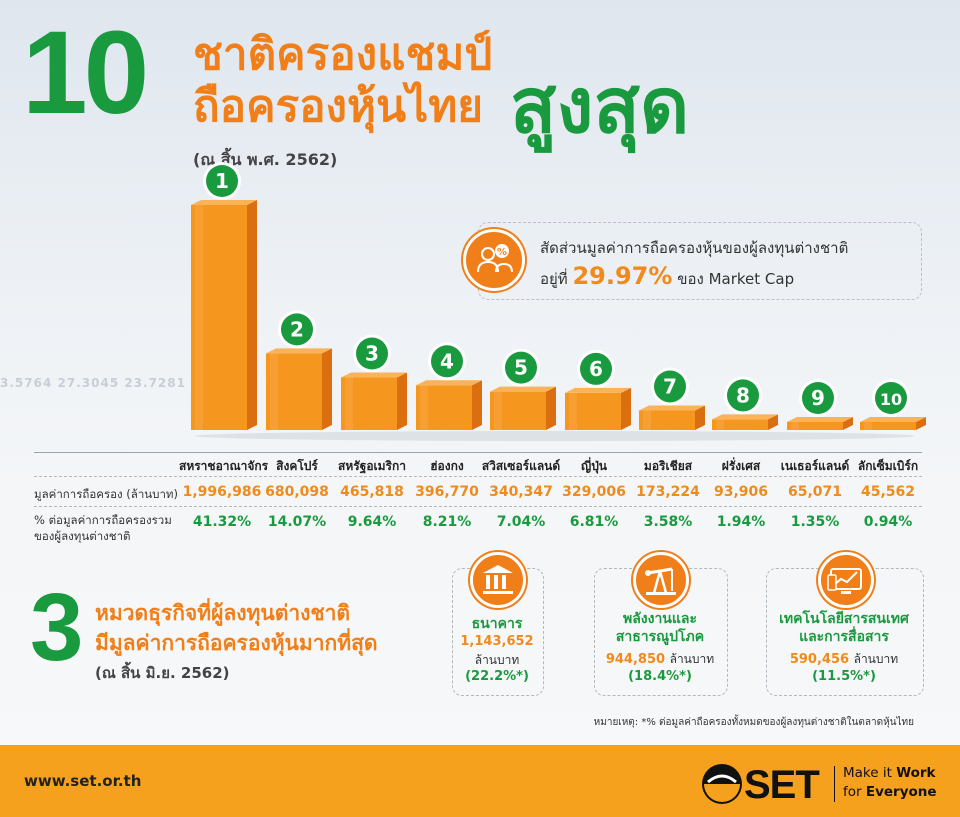  I want to click on rank-number: 4, so click(447, 361).